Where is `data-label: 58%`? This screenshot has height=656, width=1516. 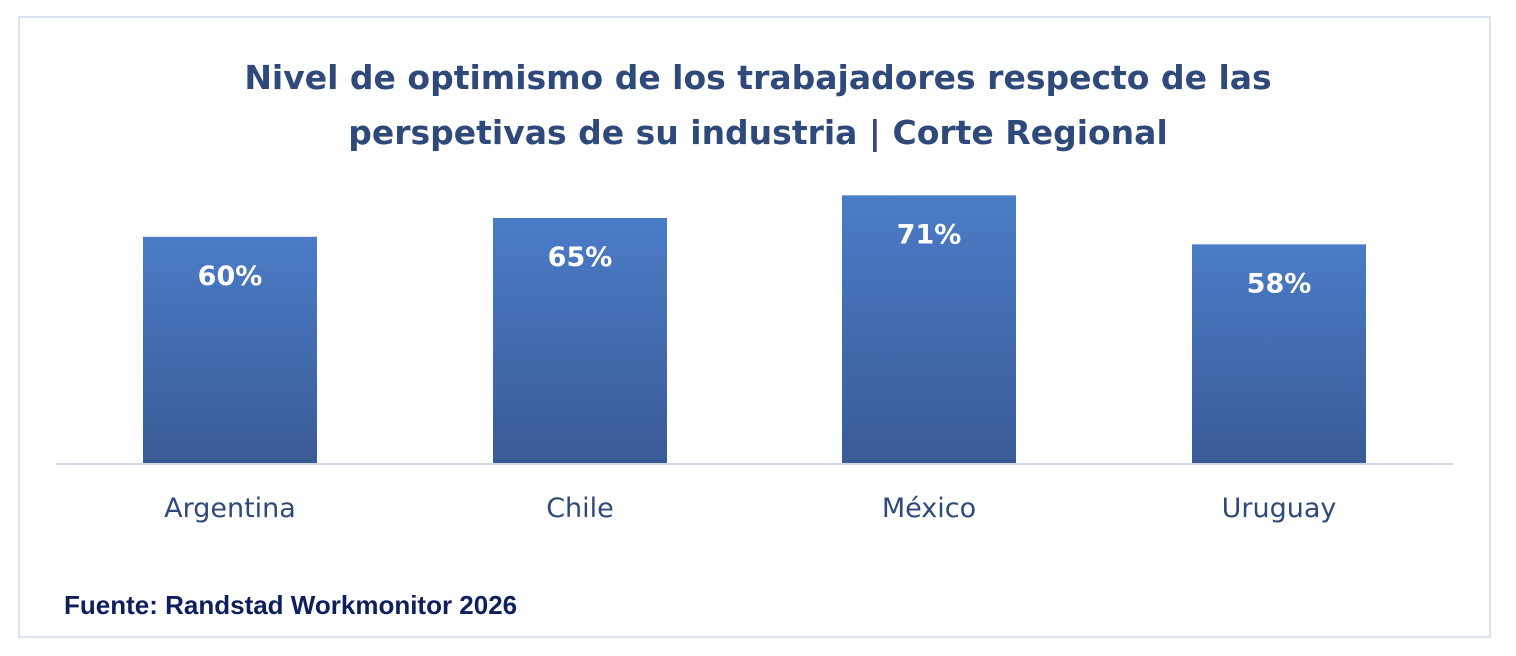
data-label: 58% is located at coordinates (1279, 283).